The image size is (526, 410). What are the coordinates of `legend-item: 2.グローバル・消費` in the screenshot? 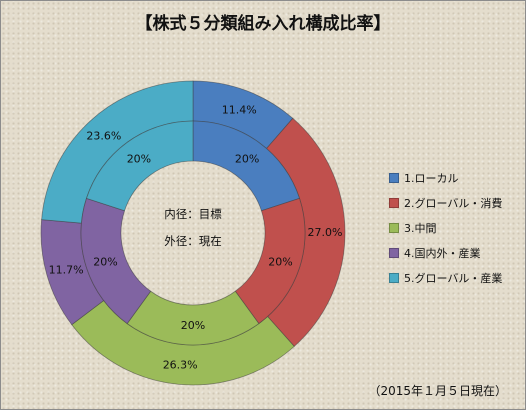 It's located at (445, 202).